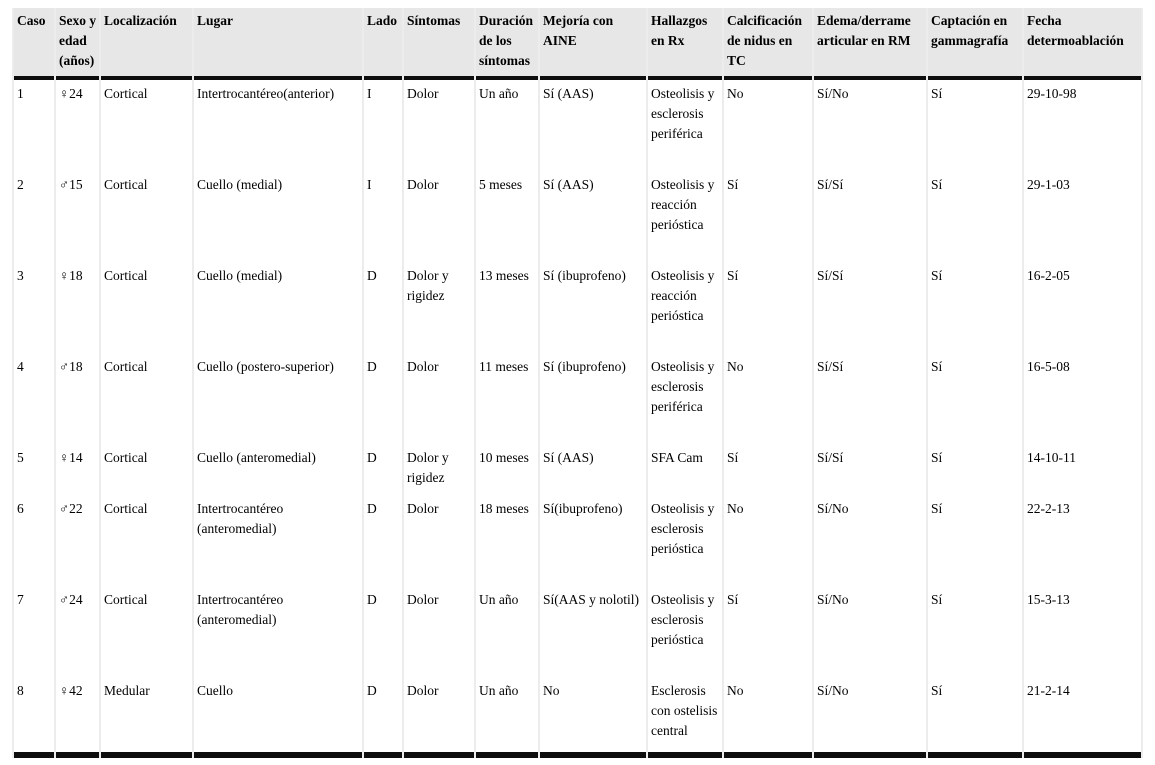 This screenshot has height=765, width=1155. Describe the element at coordinates (278, 717) in the screenshot. I see `table-cell: Cuello` at that location.